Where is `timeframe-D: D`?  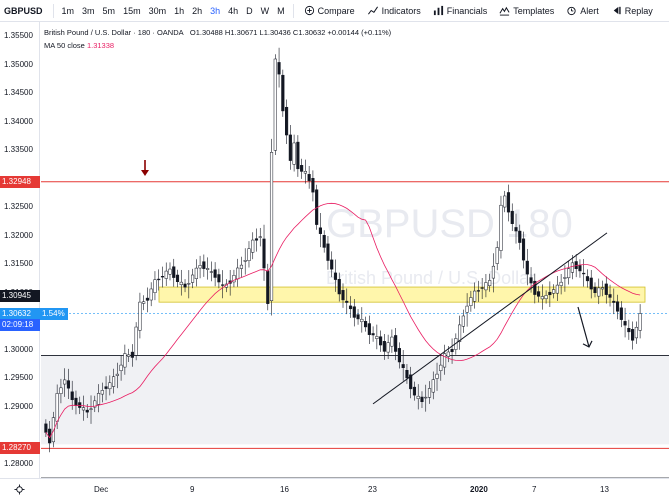
timeframe-D: D is located at coordinates (249, 10).